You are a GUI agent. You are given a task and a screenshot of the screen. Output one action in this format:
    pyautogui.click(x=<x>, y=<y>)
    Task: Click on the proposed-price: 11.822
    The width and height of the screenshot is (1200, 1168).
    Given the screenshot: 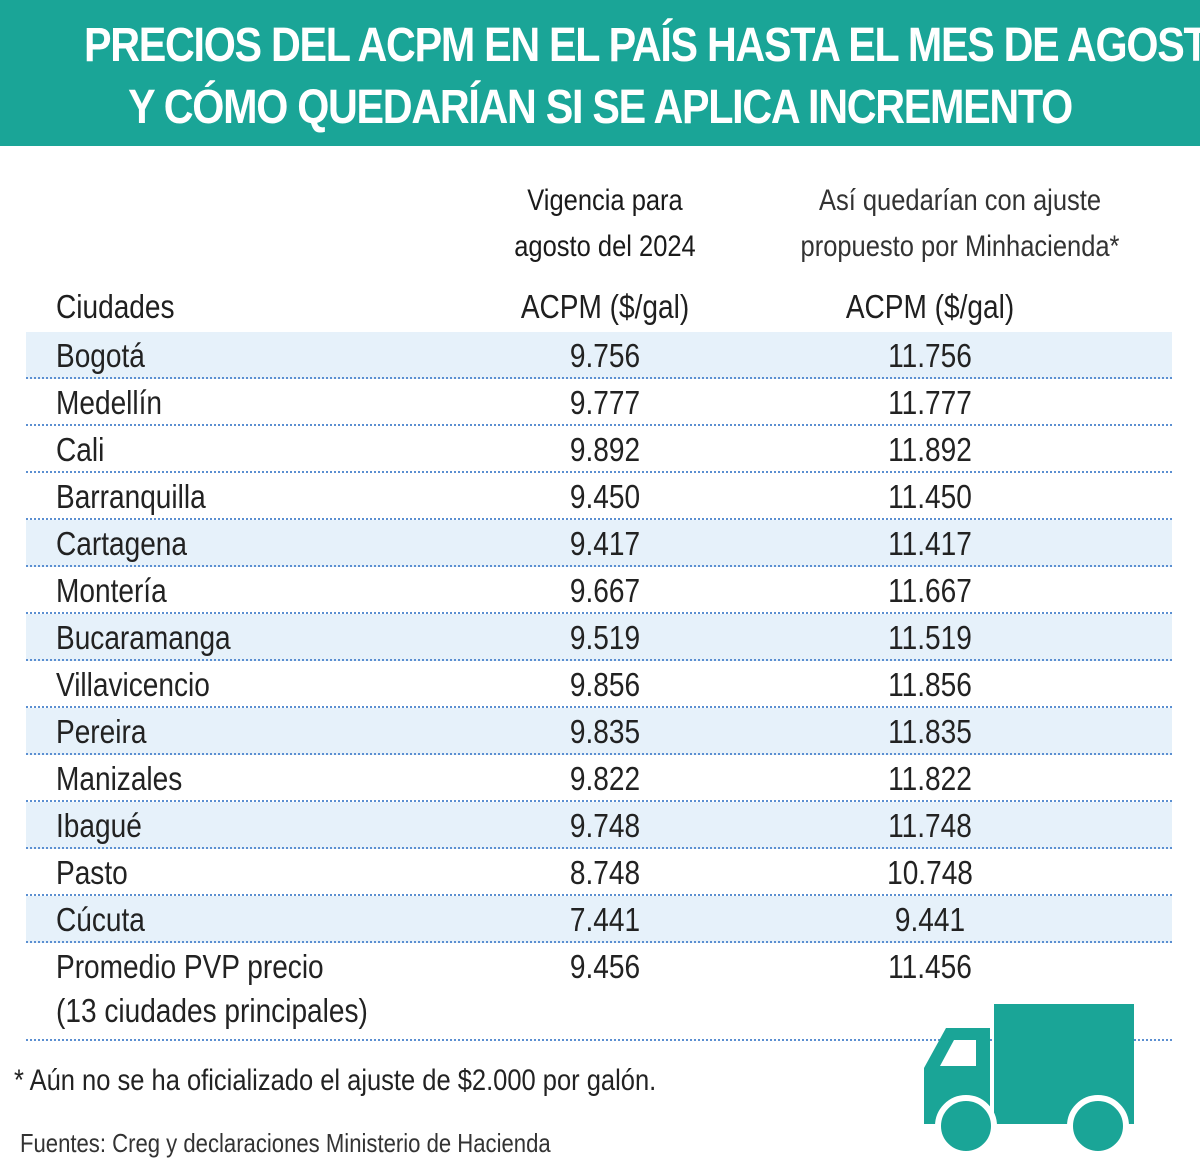 What is the action you would take?
    pyautogui.click(x=930, y=778)
    